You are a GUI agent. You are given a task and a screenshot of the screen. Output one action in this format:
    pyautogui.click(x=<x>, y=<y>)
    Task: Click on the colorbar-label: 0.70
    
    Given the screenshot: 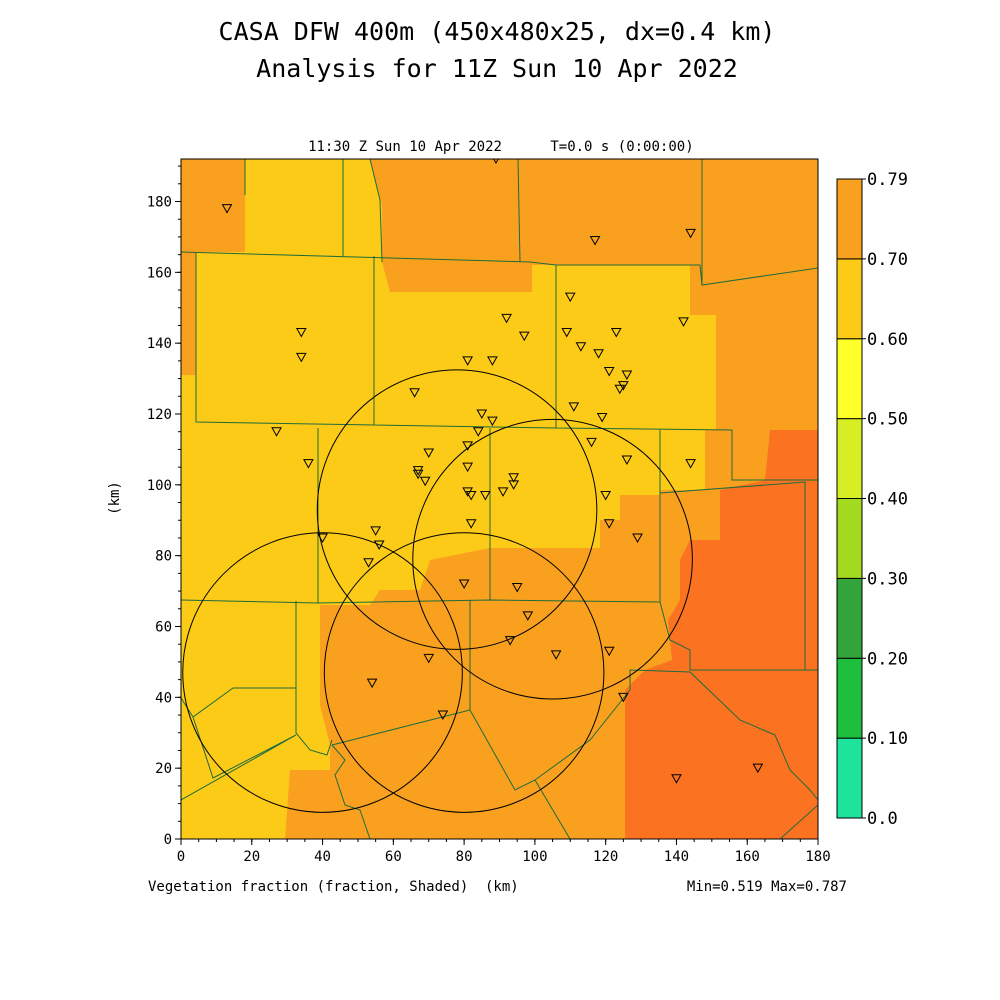 What is the action you would take?
    pyautogui.click(x=887, y=260)
    